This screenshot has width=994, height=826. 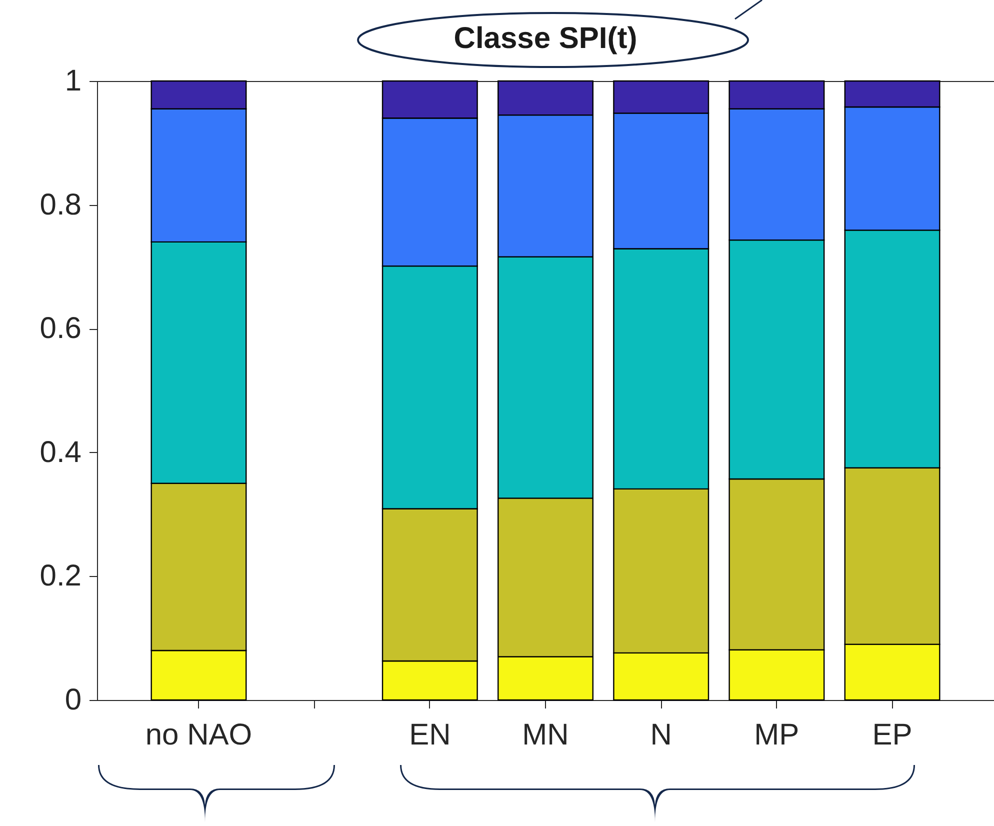 What do you see at coordinates (61, 329) in the screenshot?
I see `y-tick-label: 0.6` at bounding box center [61, 329].